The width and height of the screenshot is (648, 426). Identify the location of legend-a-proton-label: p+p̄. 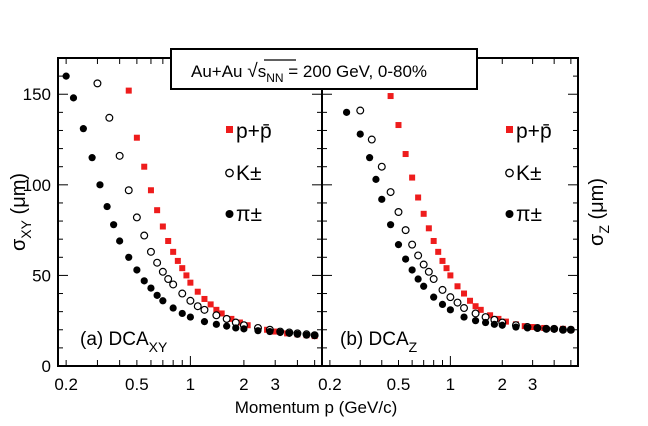
(254, 131).